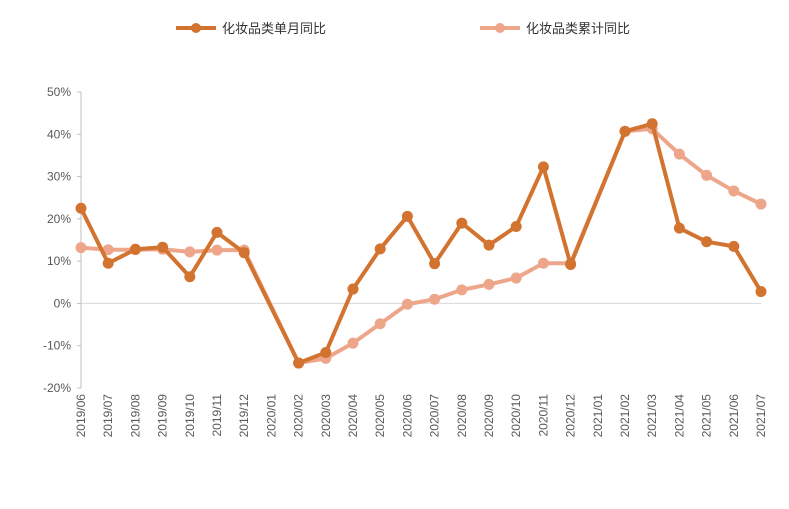 This screenshot has height=509, width=789. Describe the element at coordinates (326, 416) in the screenshot. I see `x-tick-label: 2020/03` at that location.